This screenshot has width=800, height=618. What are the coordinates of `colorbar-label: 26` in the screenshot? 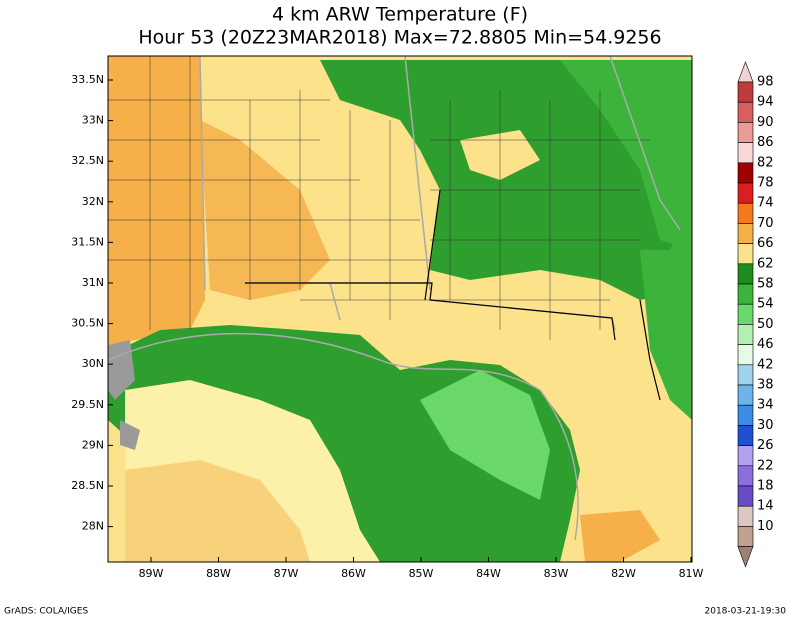 It's located at (765, 445).